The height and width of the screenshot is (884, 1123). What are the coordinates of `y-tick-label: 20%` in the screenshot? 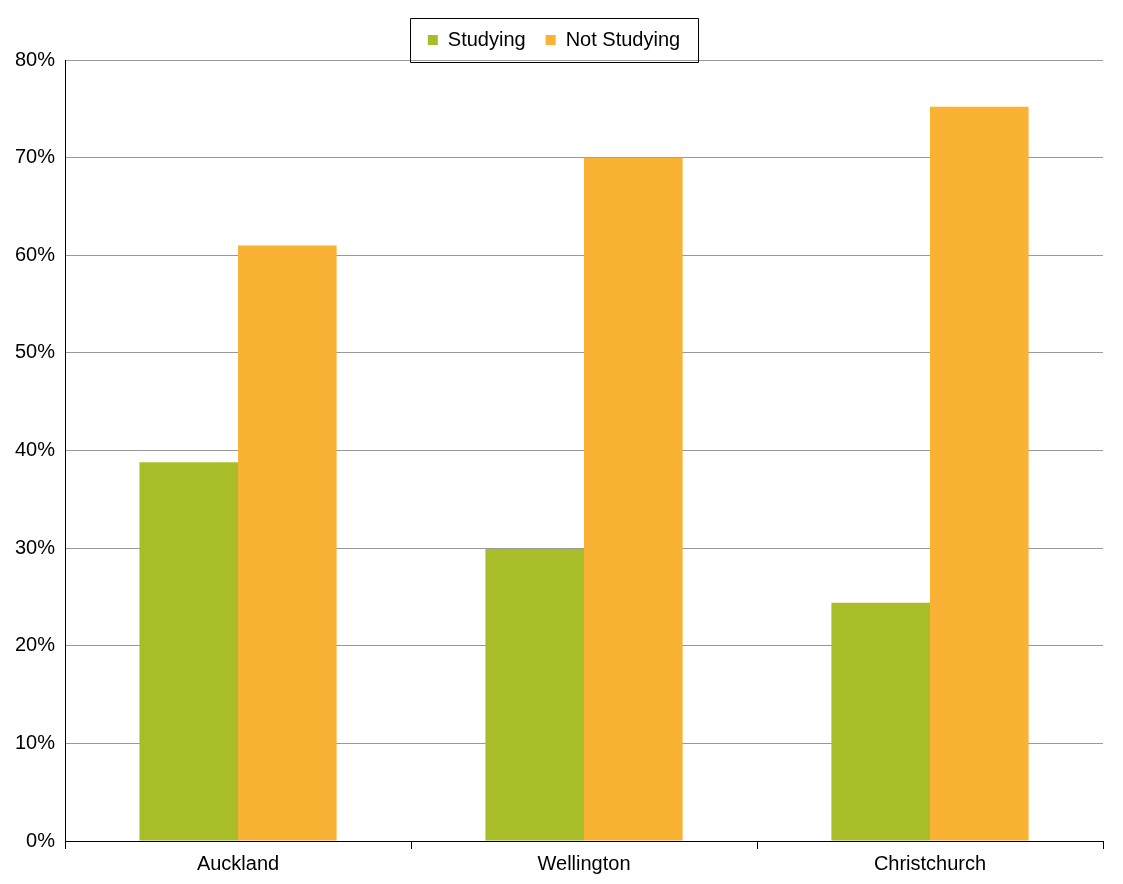 It's located at (35, 644).